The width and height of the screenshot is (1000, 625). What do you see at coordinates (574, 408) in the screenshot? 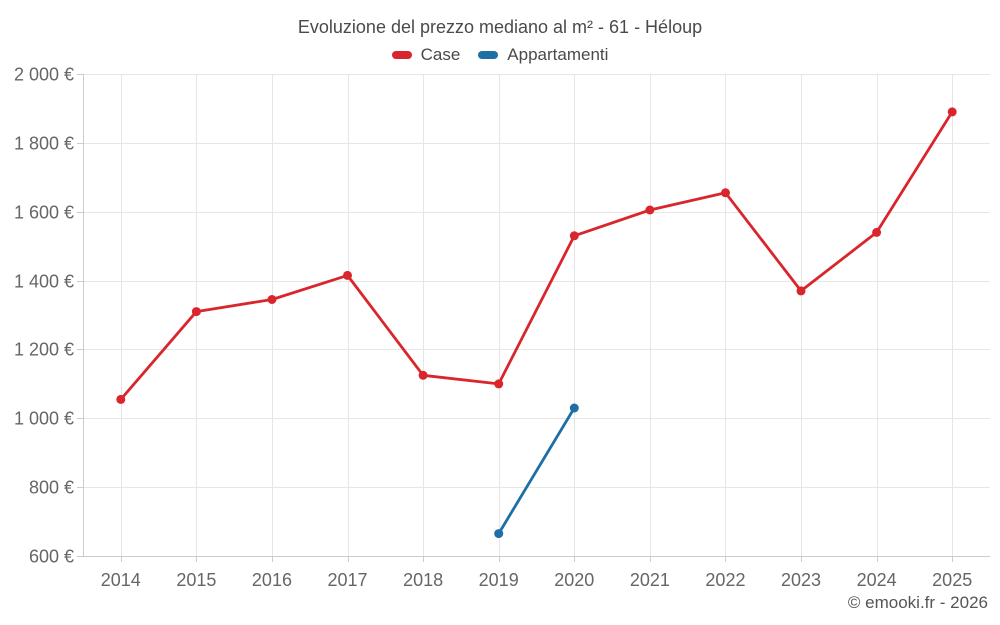
I see `data-point-appartamenti-2020` at bounding box center [574, 408].